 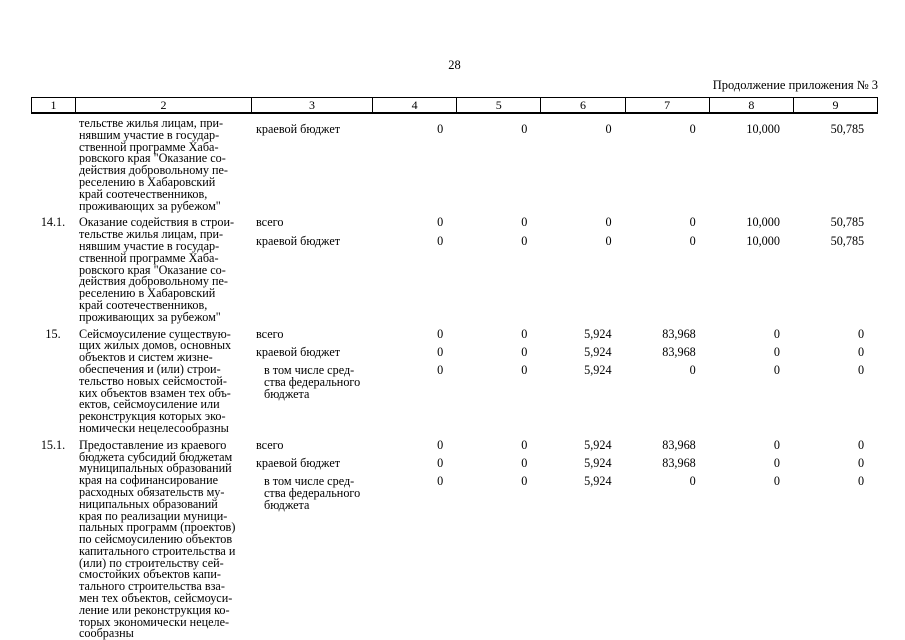 I want to click on header-cell: 5, so click(x=498, y=105).